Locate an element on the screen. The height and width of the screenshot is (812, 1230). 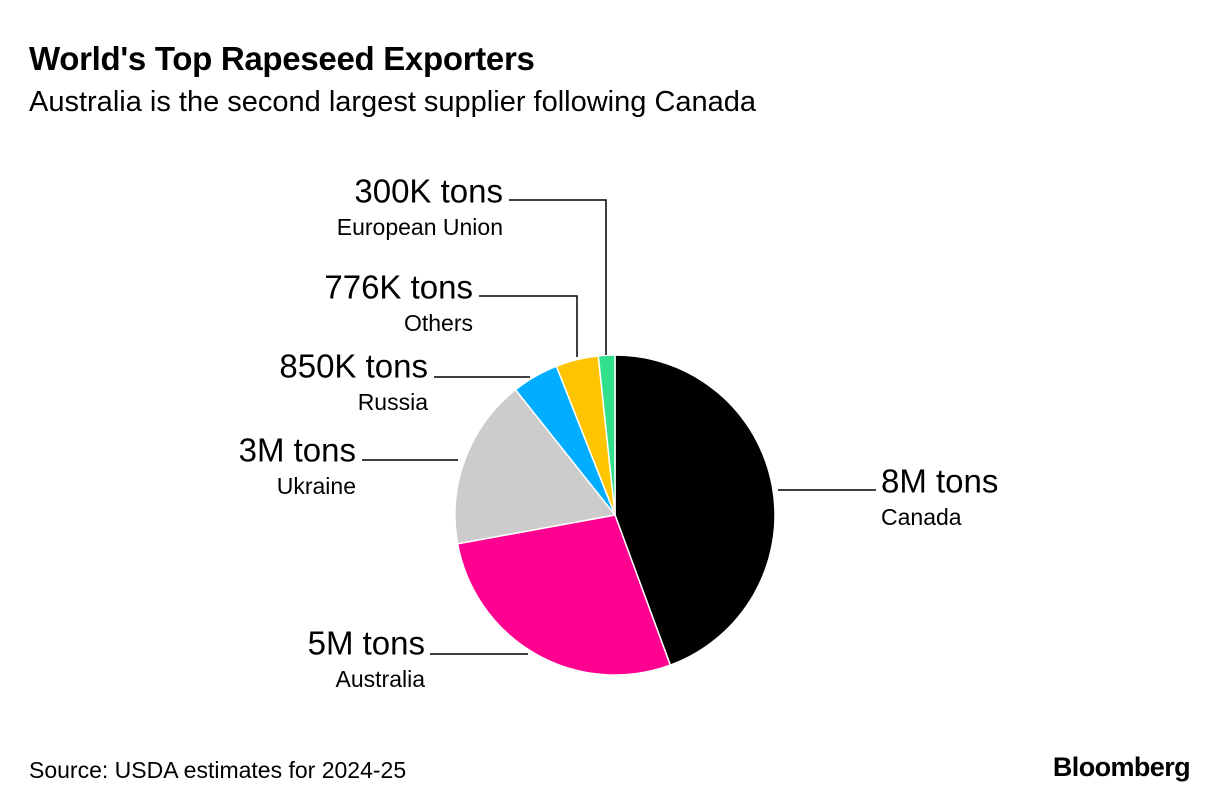
value-label-canada: 8M tons is located at coordinates (939, 481).